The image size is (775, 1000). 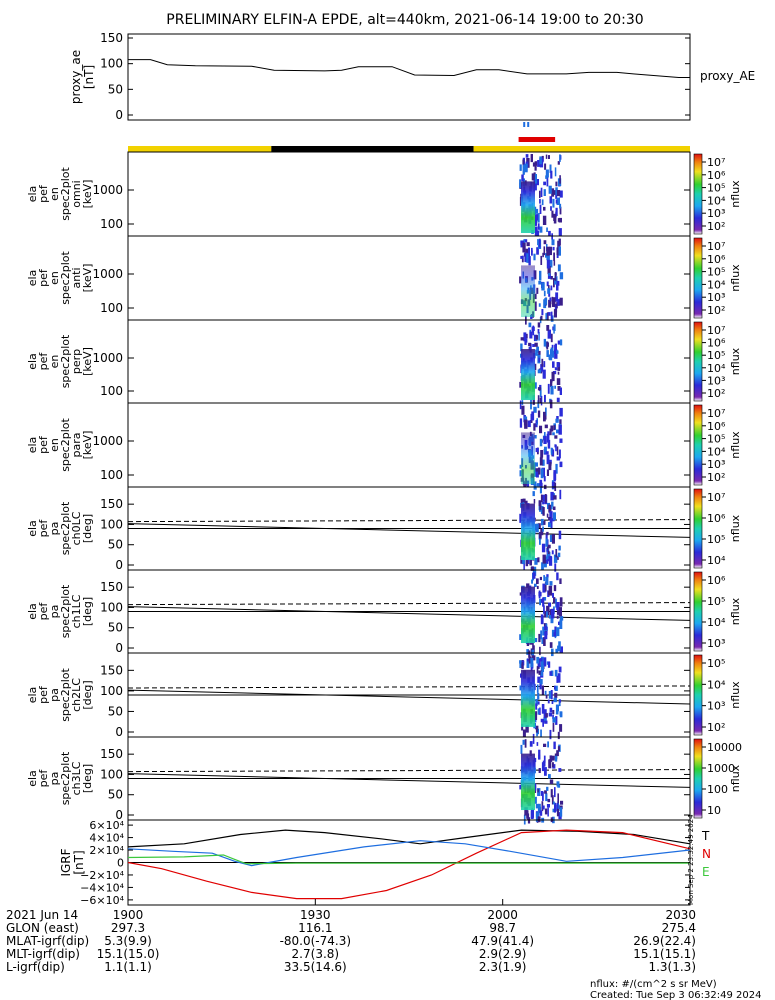 What do you see at coordinates (716, 213) in the screenshot?
I see `colorbar-label: 10³` at bounding box center [716, 213].